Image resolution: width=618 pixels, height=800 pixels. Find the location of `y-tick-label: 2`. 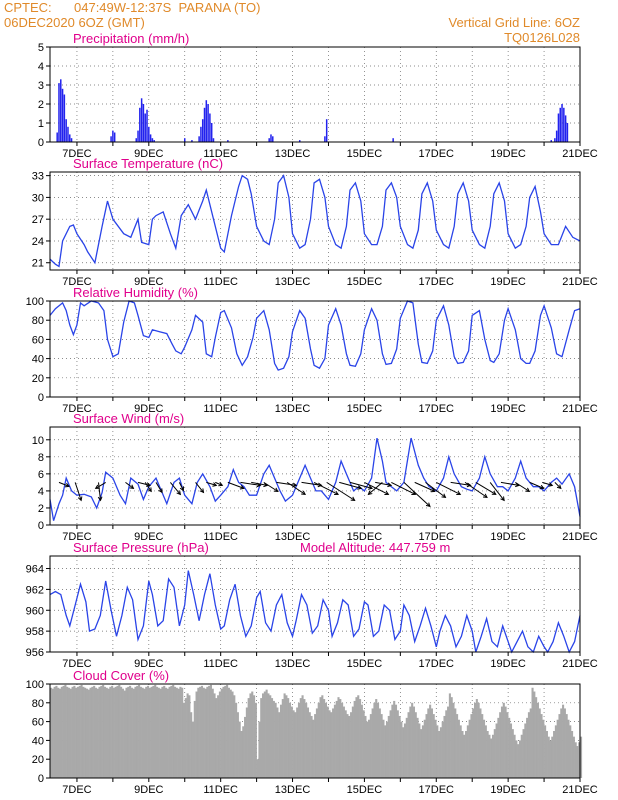

y-tick-label: 2 is located at coordinates (41, 509).